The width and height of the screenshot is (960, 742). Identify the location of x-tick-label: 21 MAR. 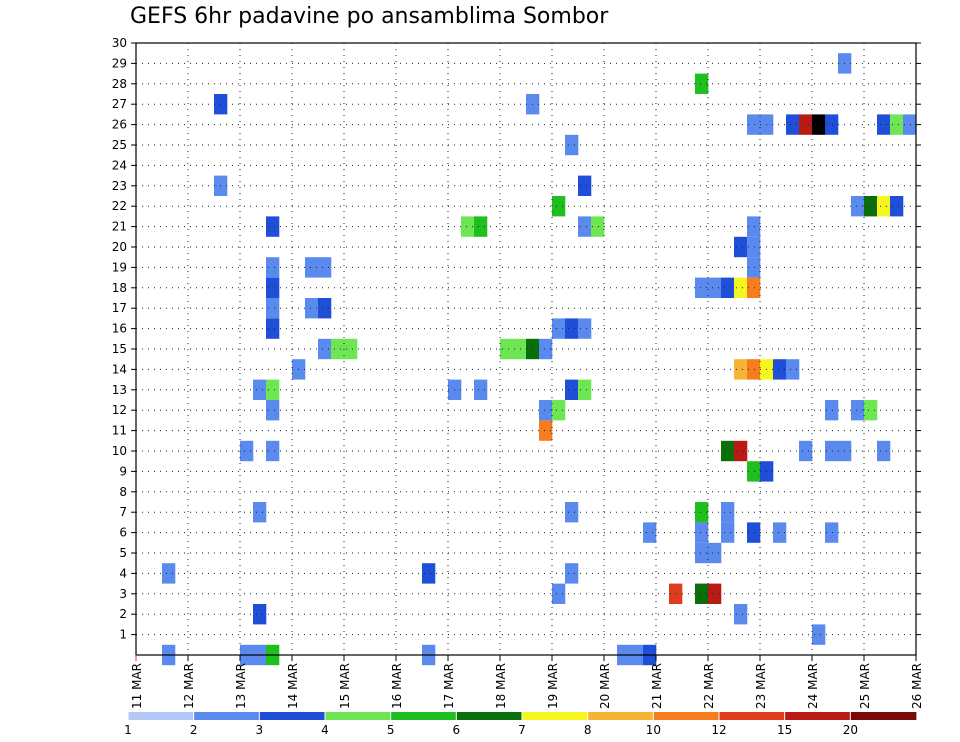
(657, 686).